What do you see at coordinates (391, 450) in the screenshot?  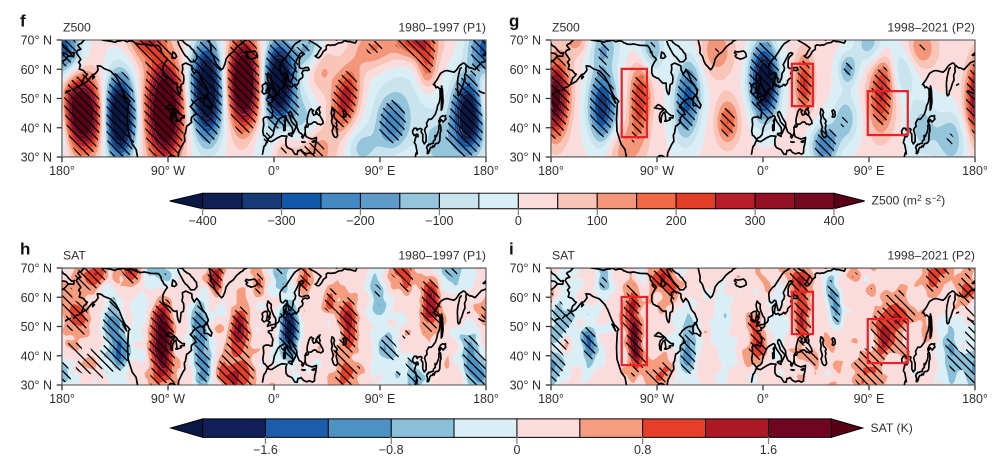 I see `svg-text: −0.8` at bounding box center [391, 450].